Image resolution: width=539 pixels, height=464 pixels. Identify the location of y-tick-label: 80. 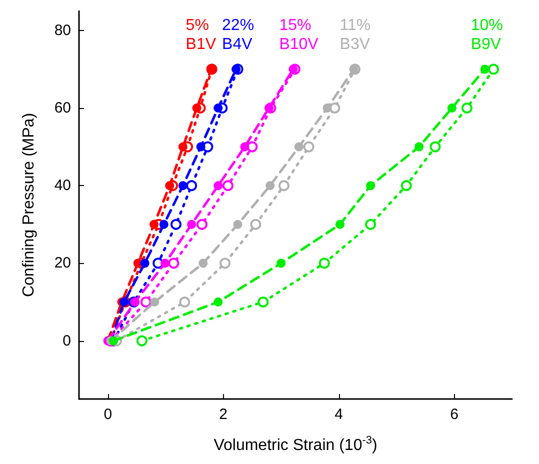
(62, 30).